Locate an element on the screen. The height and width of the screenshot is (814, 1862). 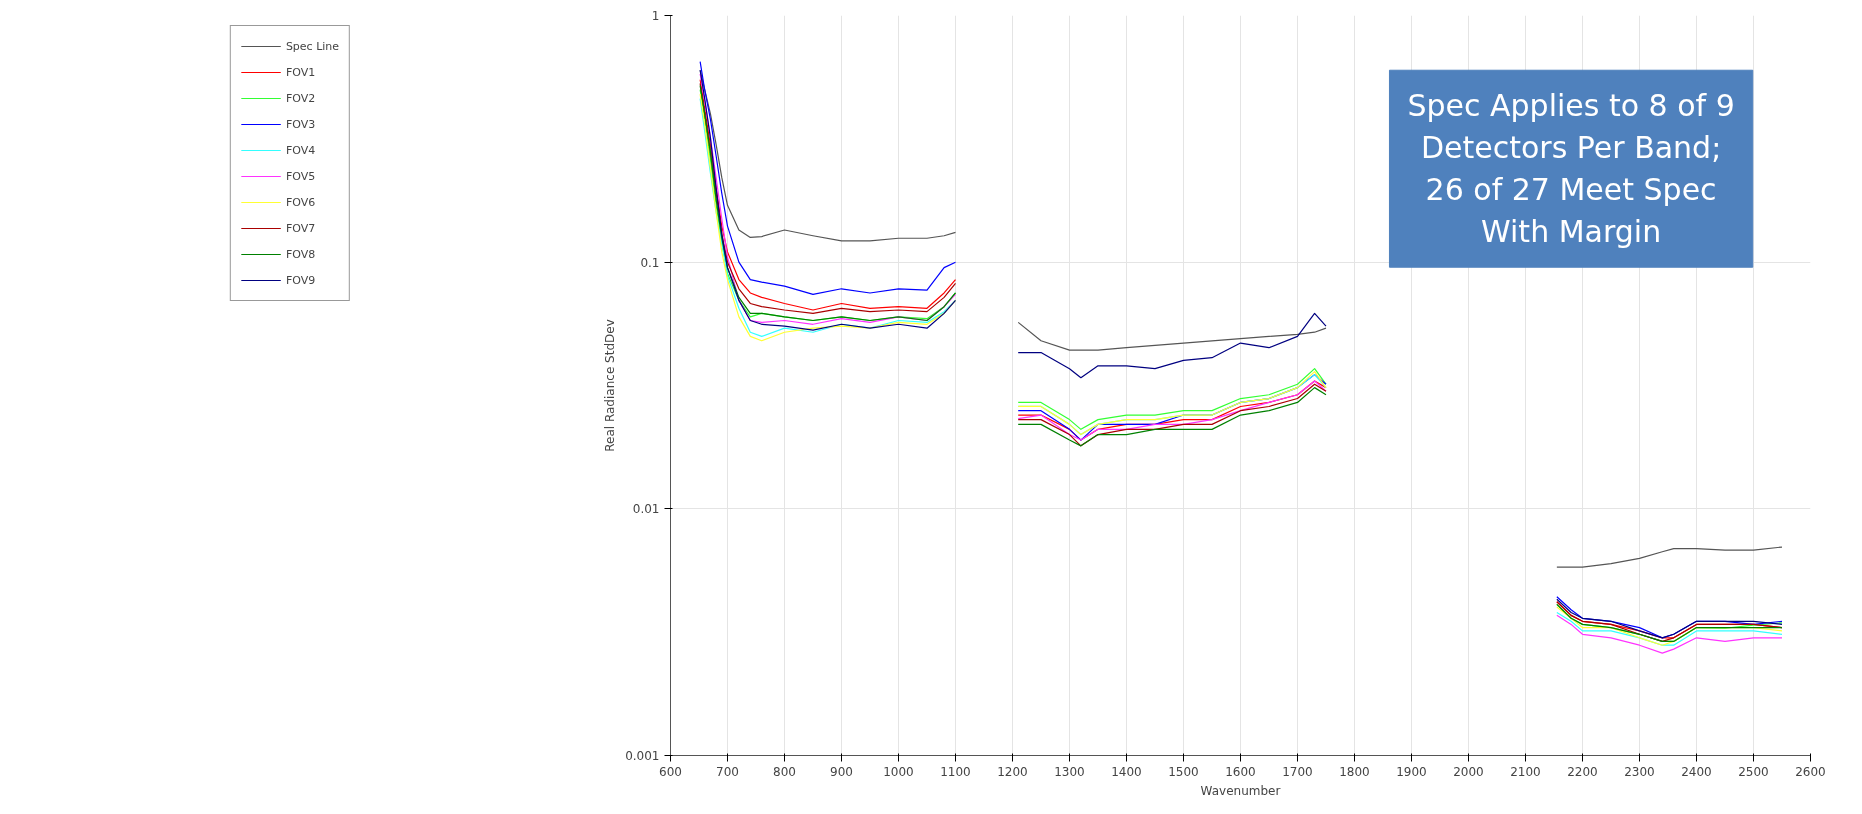
x-tick-label: 2400 is located at coordinates (1696, 771).